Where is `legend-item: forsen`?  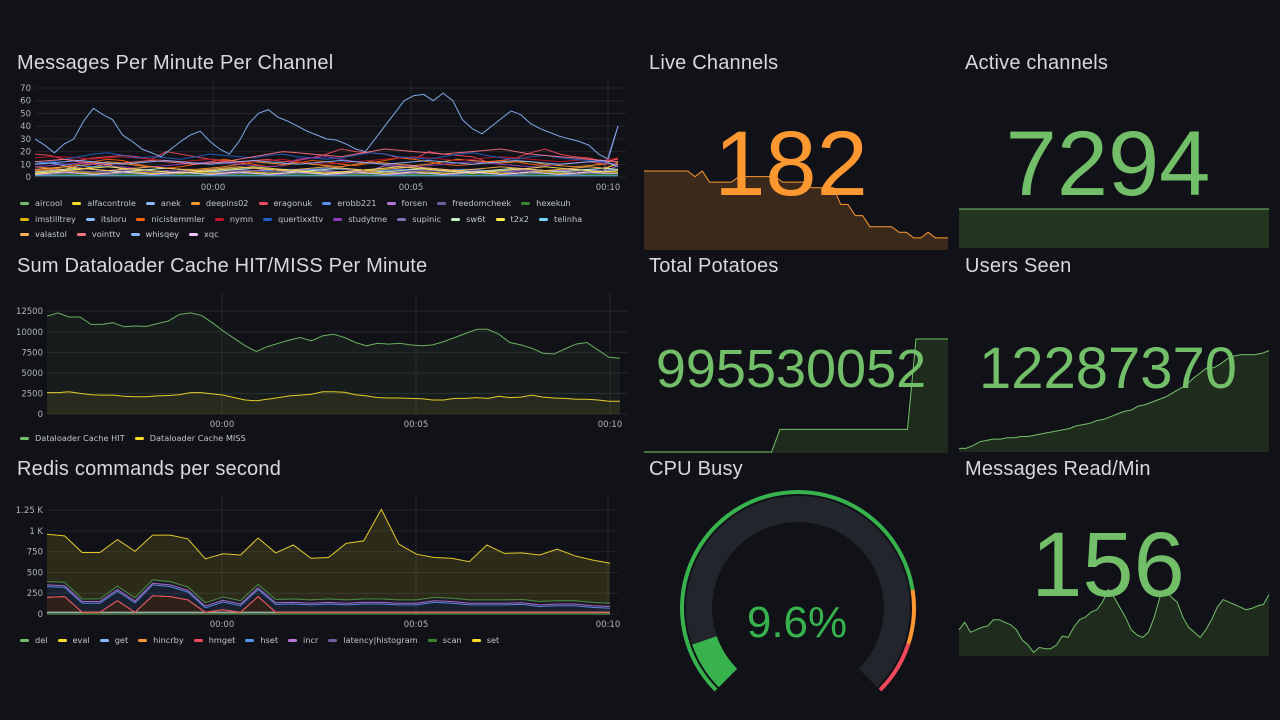
legend-item: forsen is located at coordinates (406, 204).